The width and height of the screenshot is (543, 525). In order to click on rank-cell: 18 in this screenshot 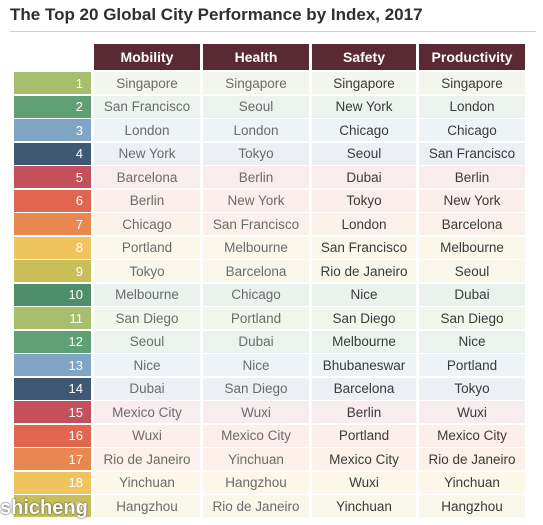, I will do `click(52, 482)`.